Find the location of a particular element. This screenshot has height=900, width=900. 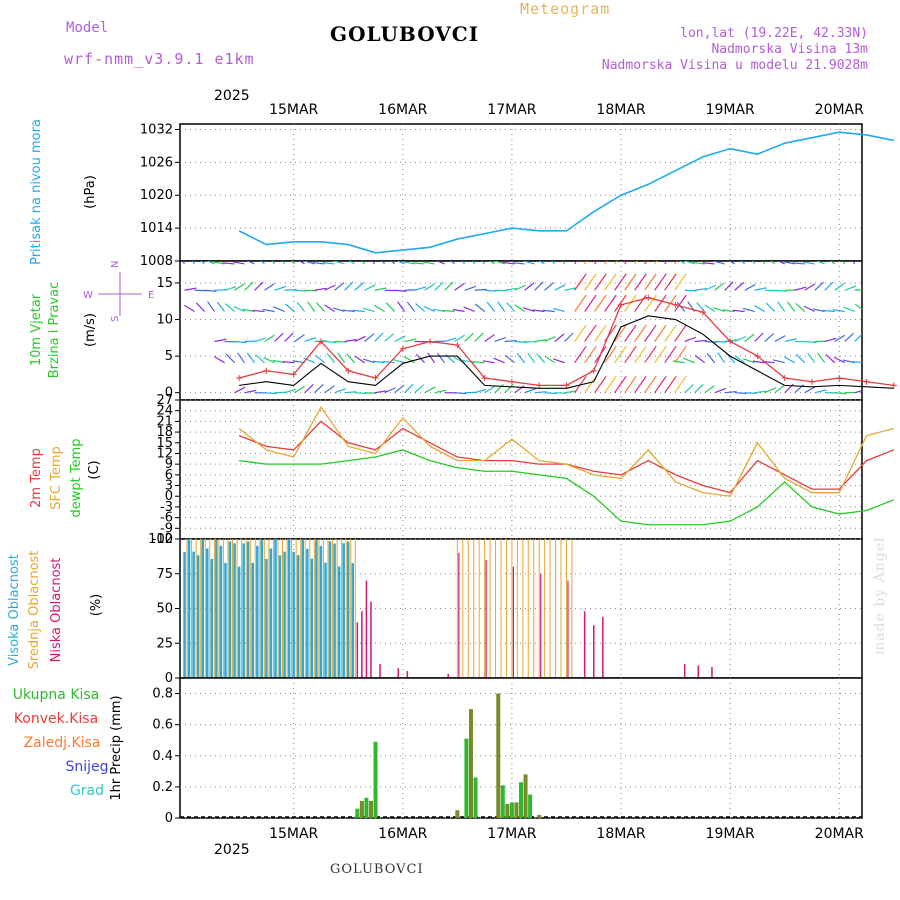

elevation-label: Nadmorska Visina 13m is located at coordinates (789, 49).